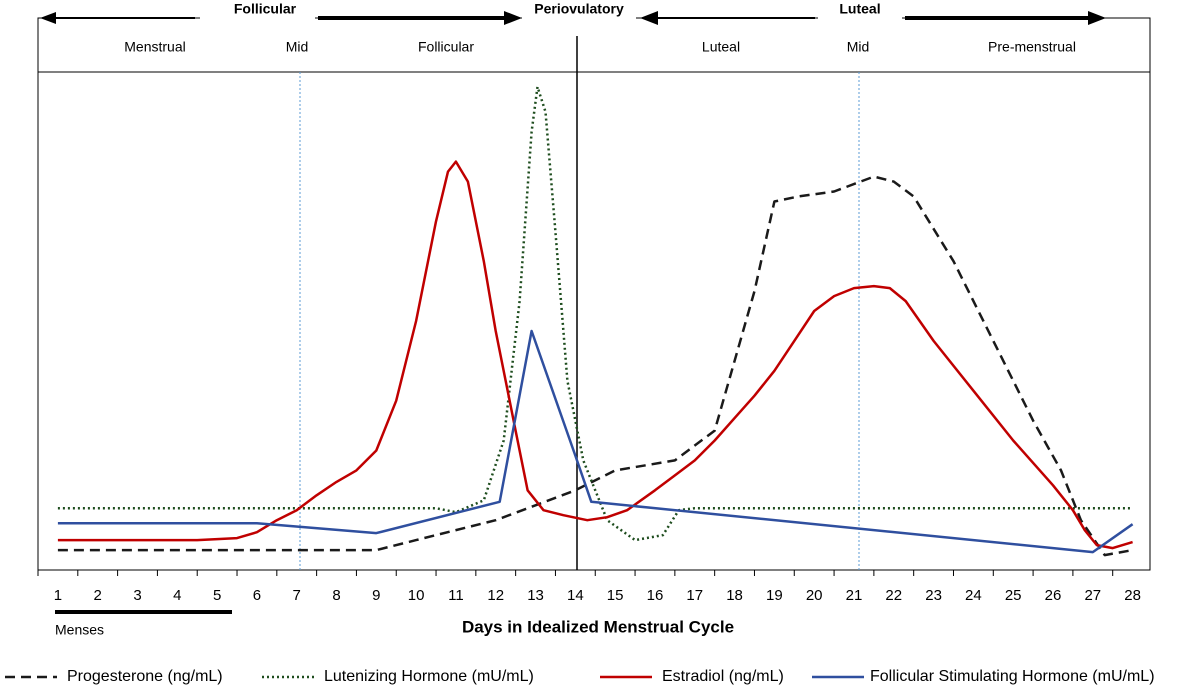  I want to click on phase-top-label: Periovulatory, so click(579, 9).